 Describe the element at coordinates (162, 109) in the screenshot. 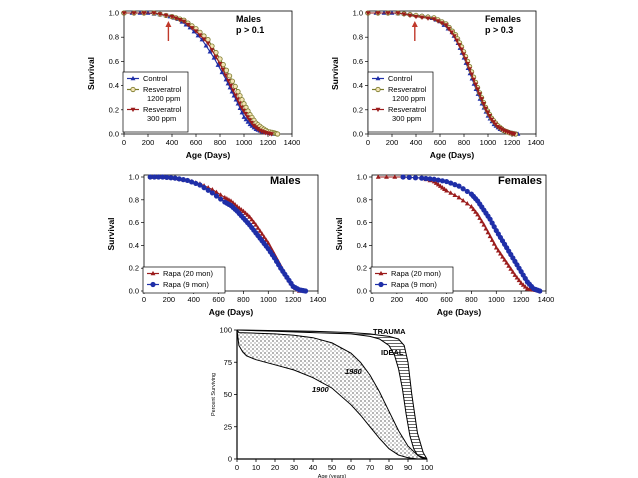

I see `legend-label: Resveratrol` at that location.